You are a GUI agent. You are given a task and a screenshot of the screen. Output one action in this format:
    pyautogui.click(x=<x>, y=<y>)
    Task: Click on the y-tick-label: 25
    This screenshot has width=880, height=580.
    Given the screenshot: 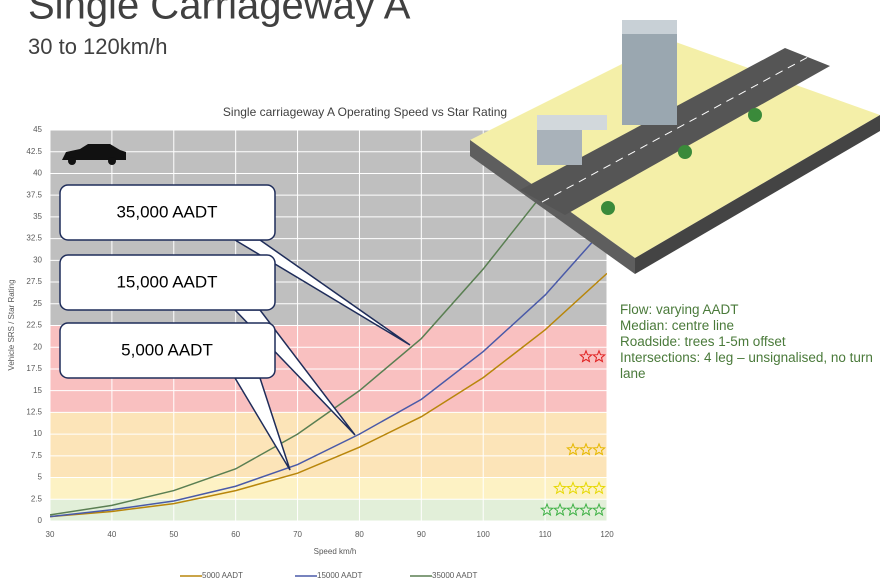 What is the action you would take?
    pyautogui.click(x=37, y=303)
    